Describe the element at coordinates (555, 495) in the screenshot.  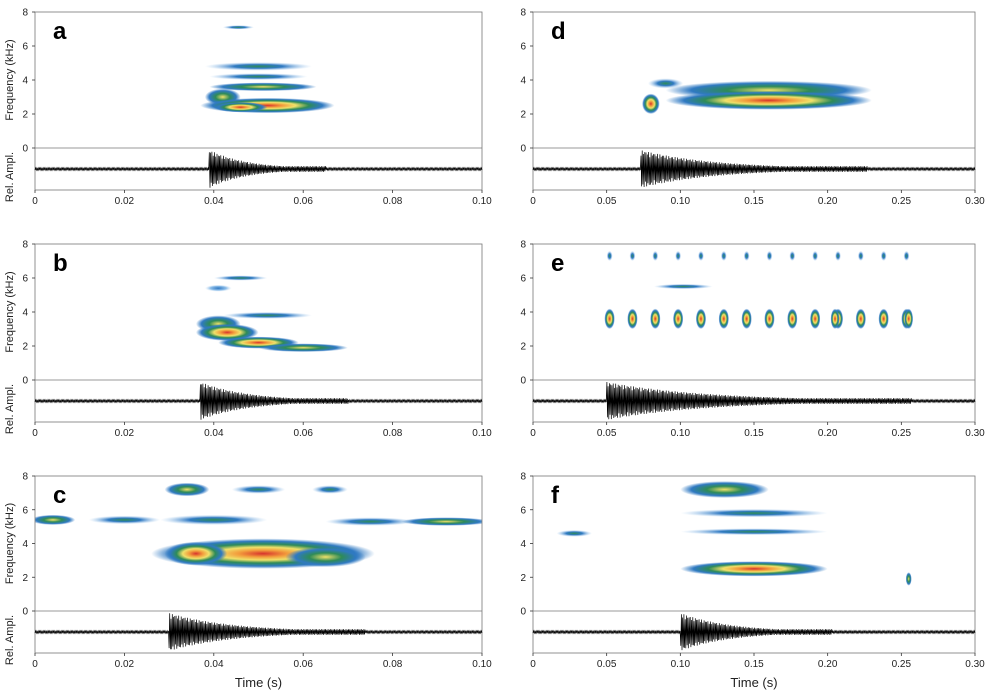
I see `panel-label-f: f` at that location.